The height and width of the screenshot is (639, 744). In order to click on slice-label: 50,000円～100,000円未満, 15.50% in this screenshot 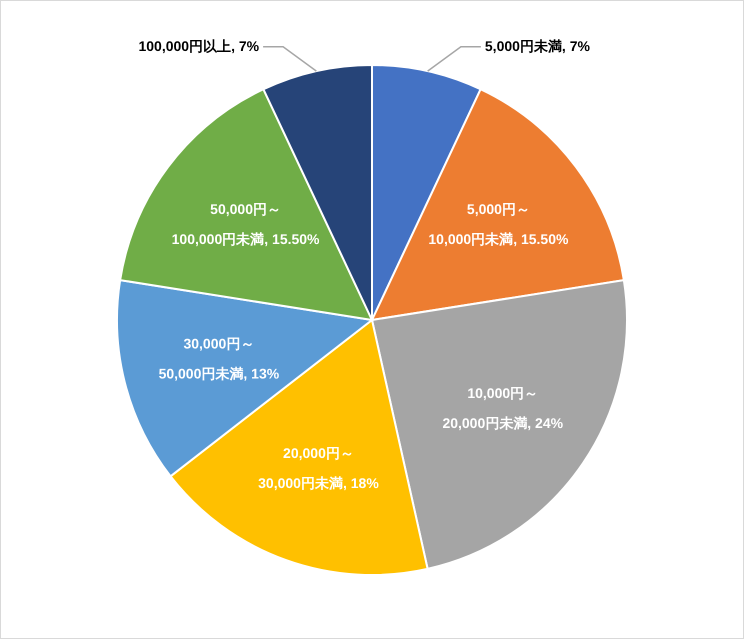, I will do `click(246, 223)`.